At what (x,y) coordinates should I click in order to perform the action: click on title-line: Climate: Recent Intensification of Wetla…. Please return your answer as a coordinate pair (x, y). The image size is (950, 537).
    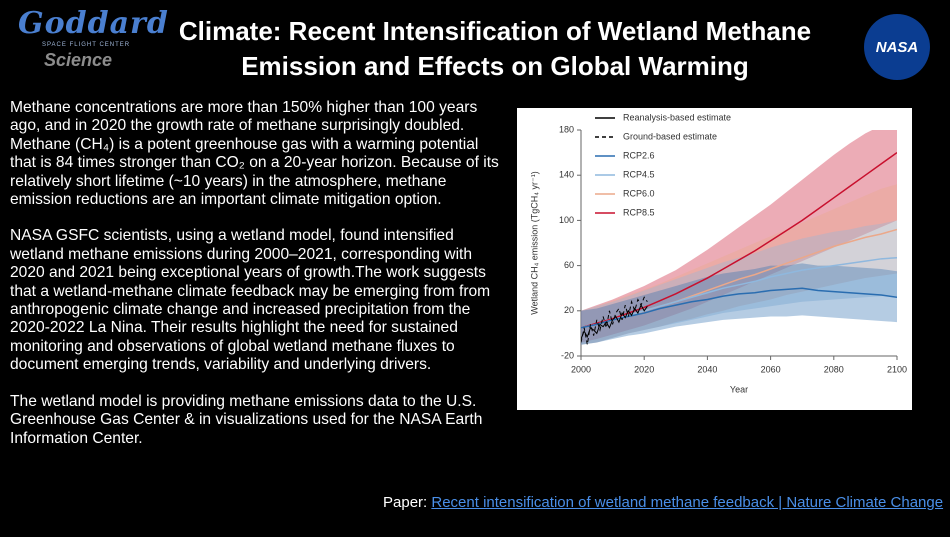
    Looking at the image, I should click on (495, 31).